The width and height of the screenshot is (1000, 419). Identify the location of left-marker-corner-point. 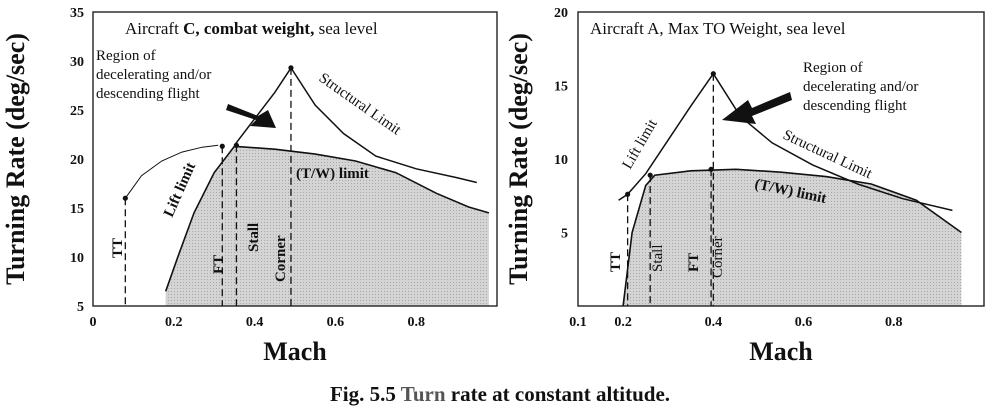
(291, 68).